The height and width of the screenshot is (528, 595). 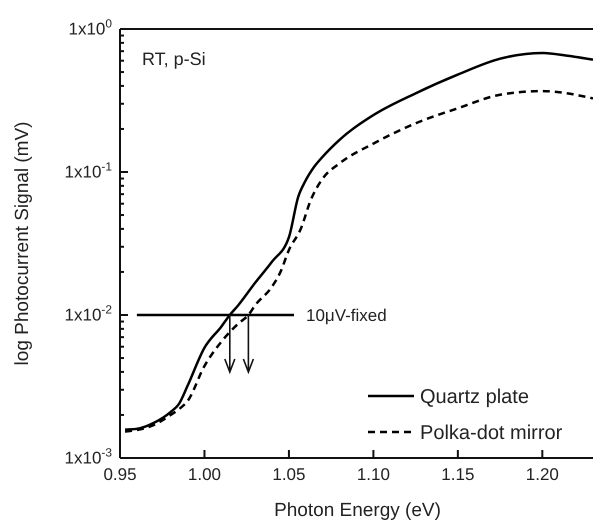 What do you see at coordinates (88, 456) in the screenshot?
I see `y-tick-label: 1x10$^{-3}$` at bounding box center [88, 456].